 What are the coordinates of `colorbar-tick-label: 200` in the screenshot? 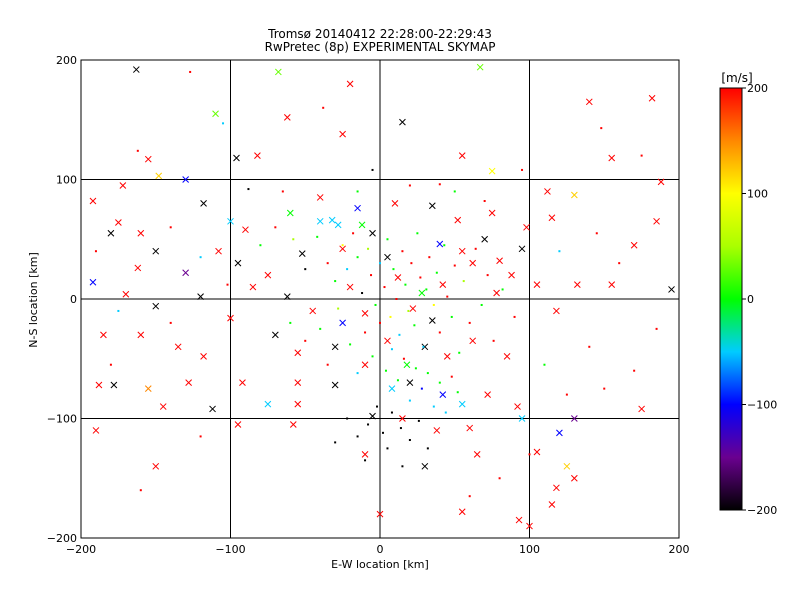 It's located at (757, 88).